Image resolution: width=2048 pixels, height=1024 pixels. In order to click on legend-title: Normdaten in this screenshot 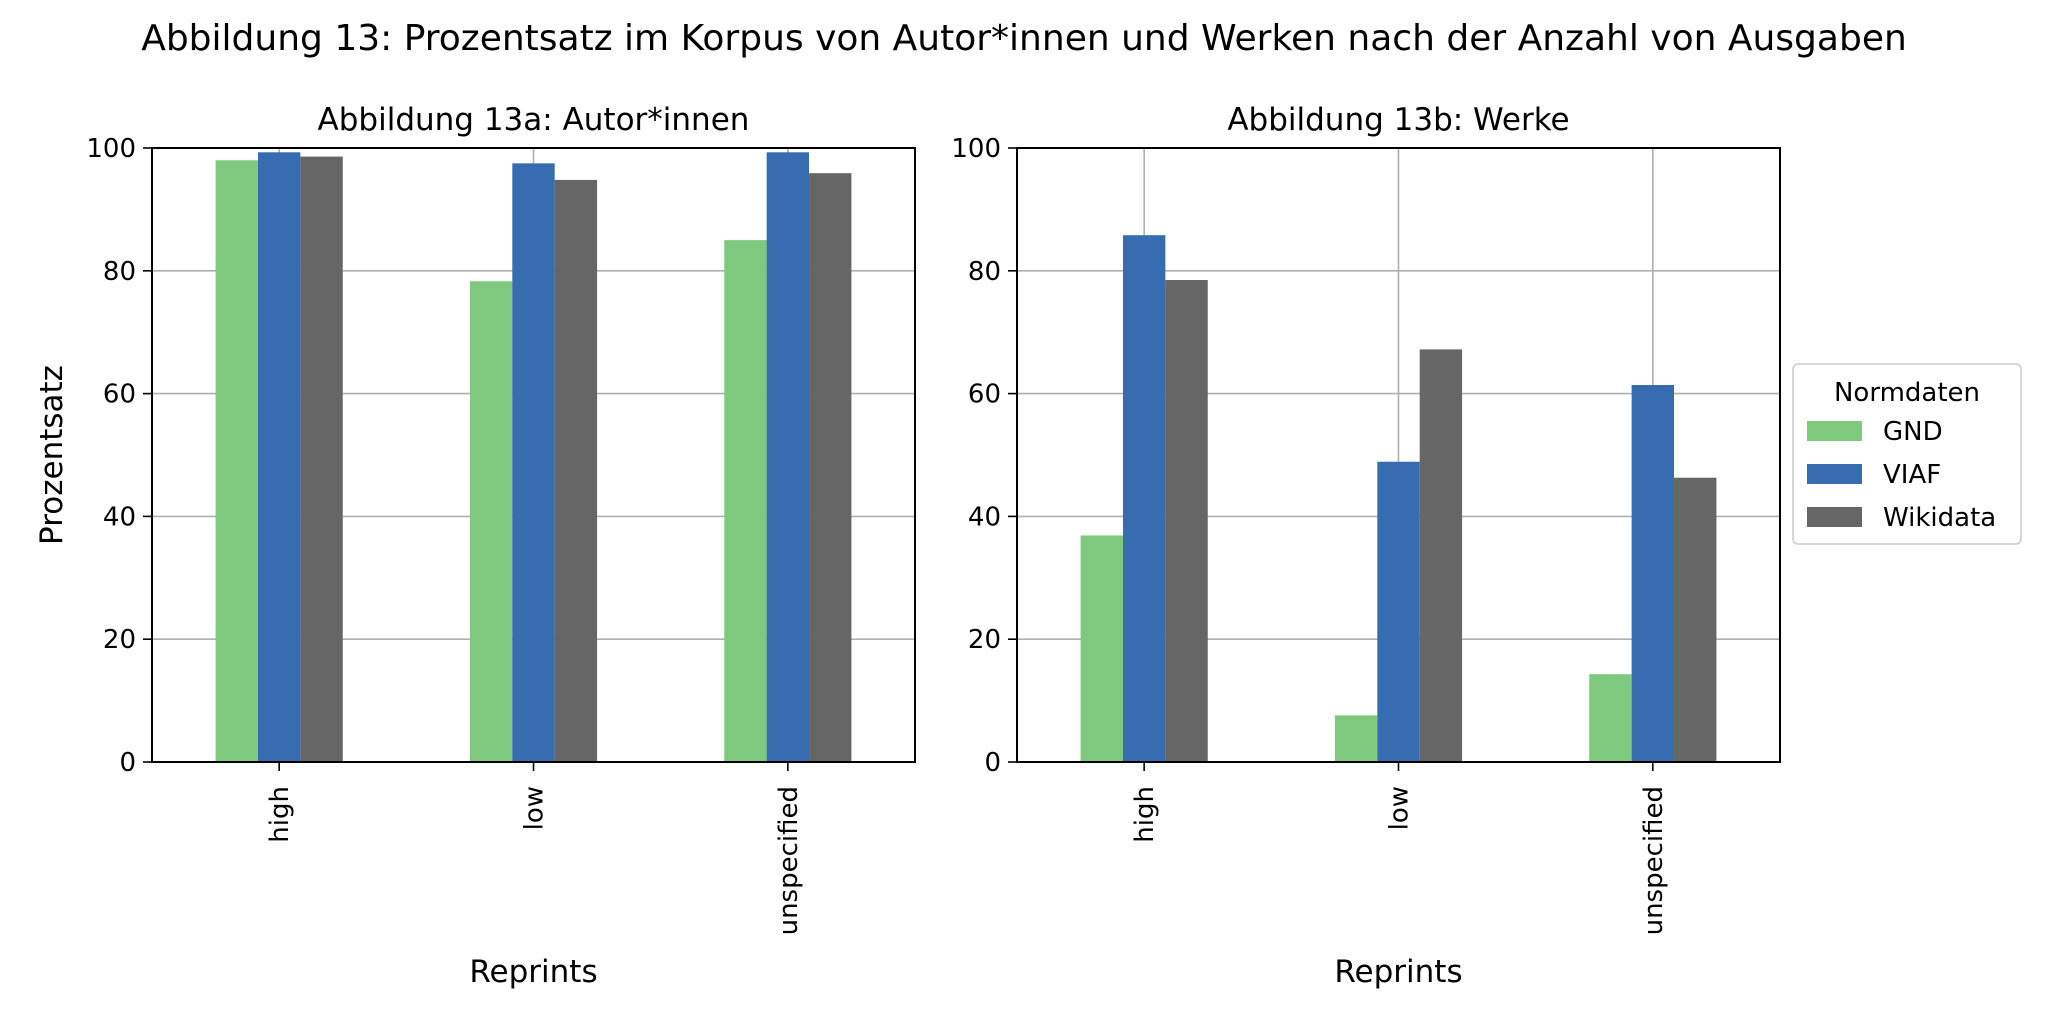, I will do `click(1907, 393)`.